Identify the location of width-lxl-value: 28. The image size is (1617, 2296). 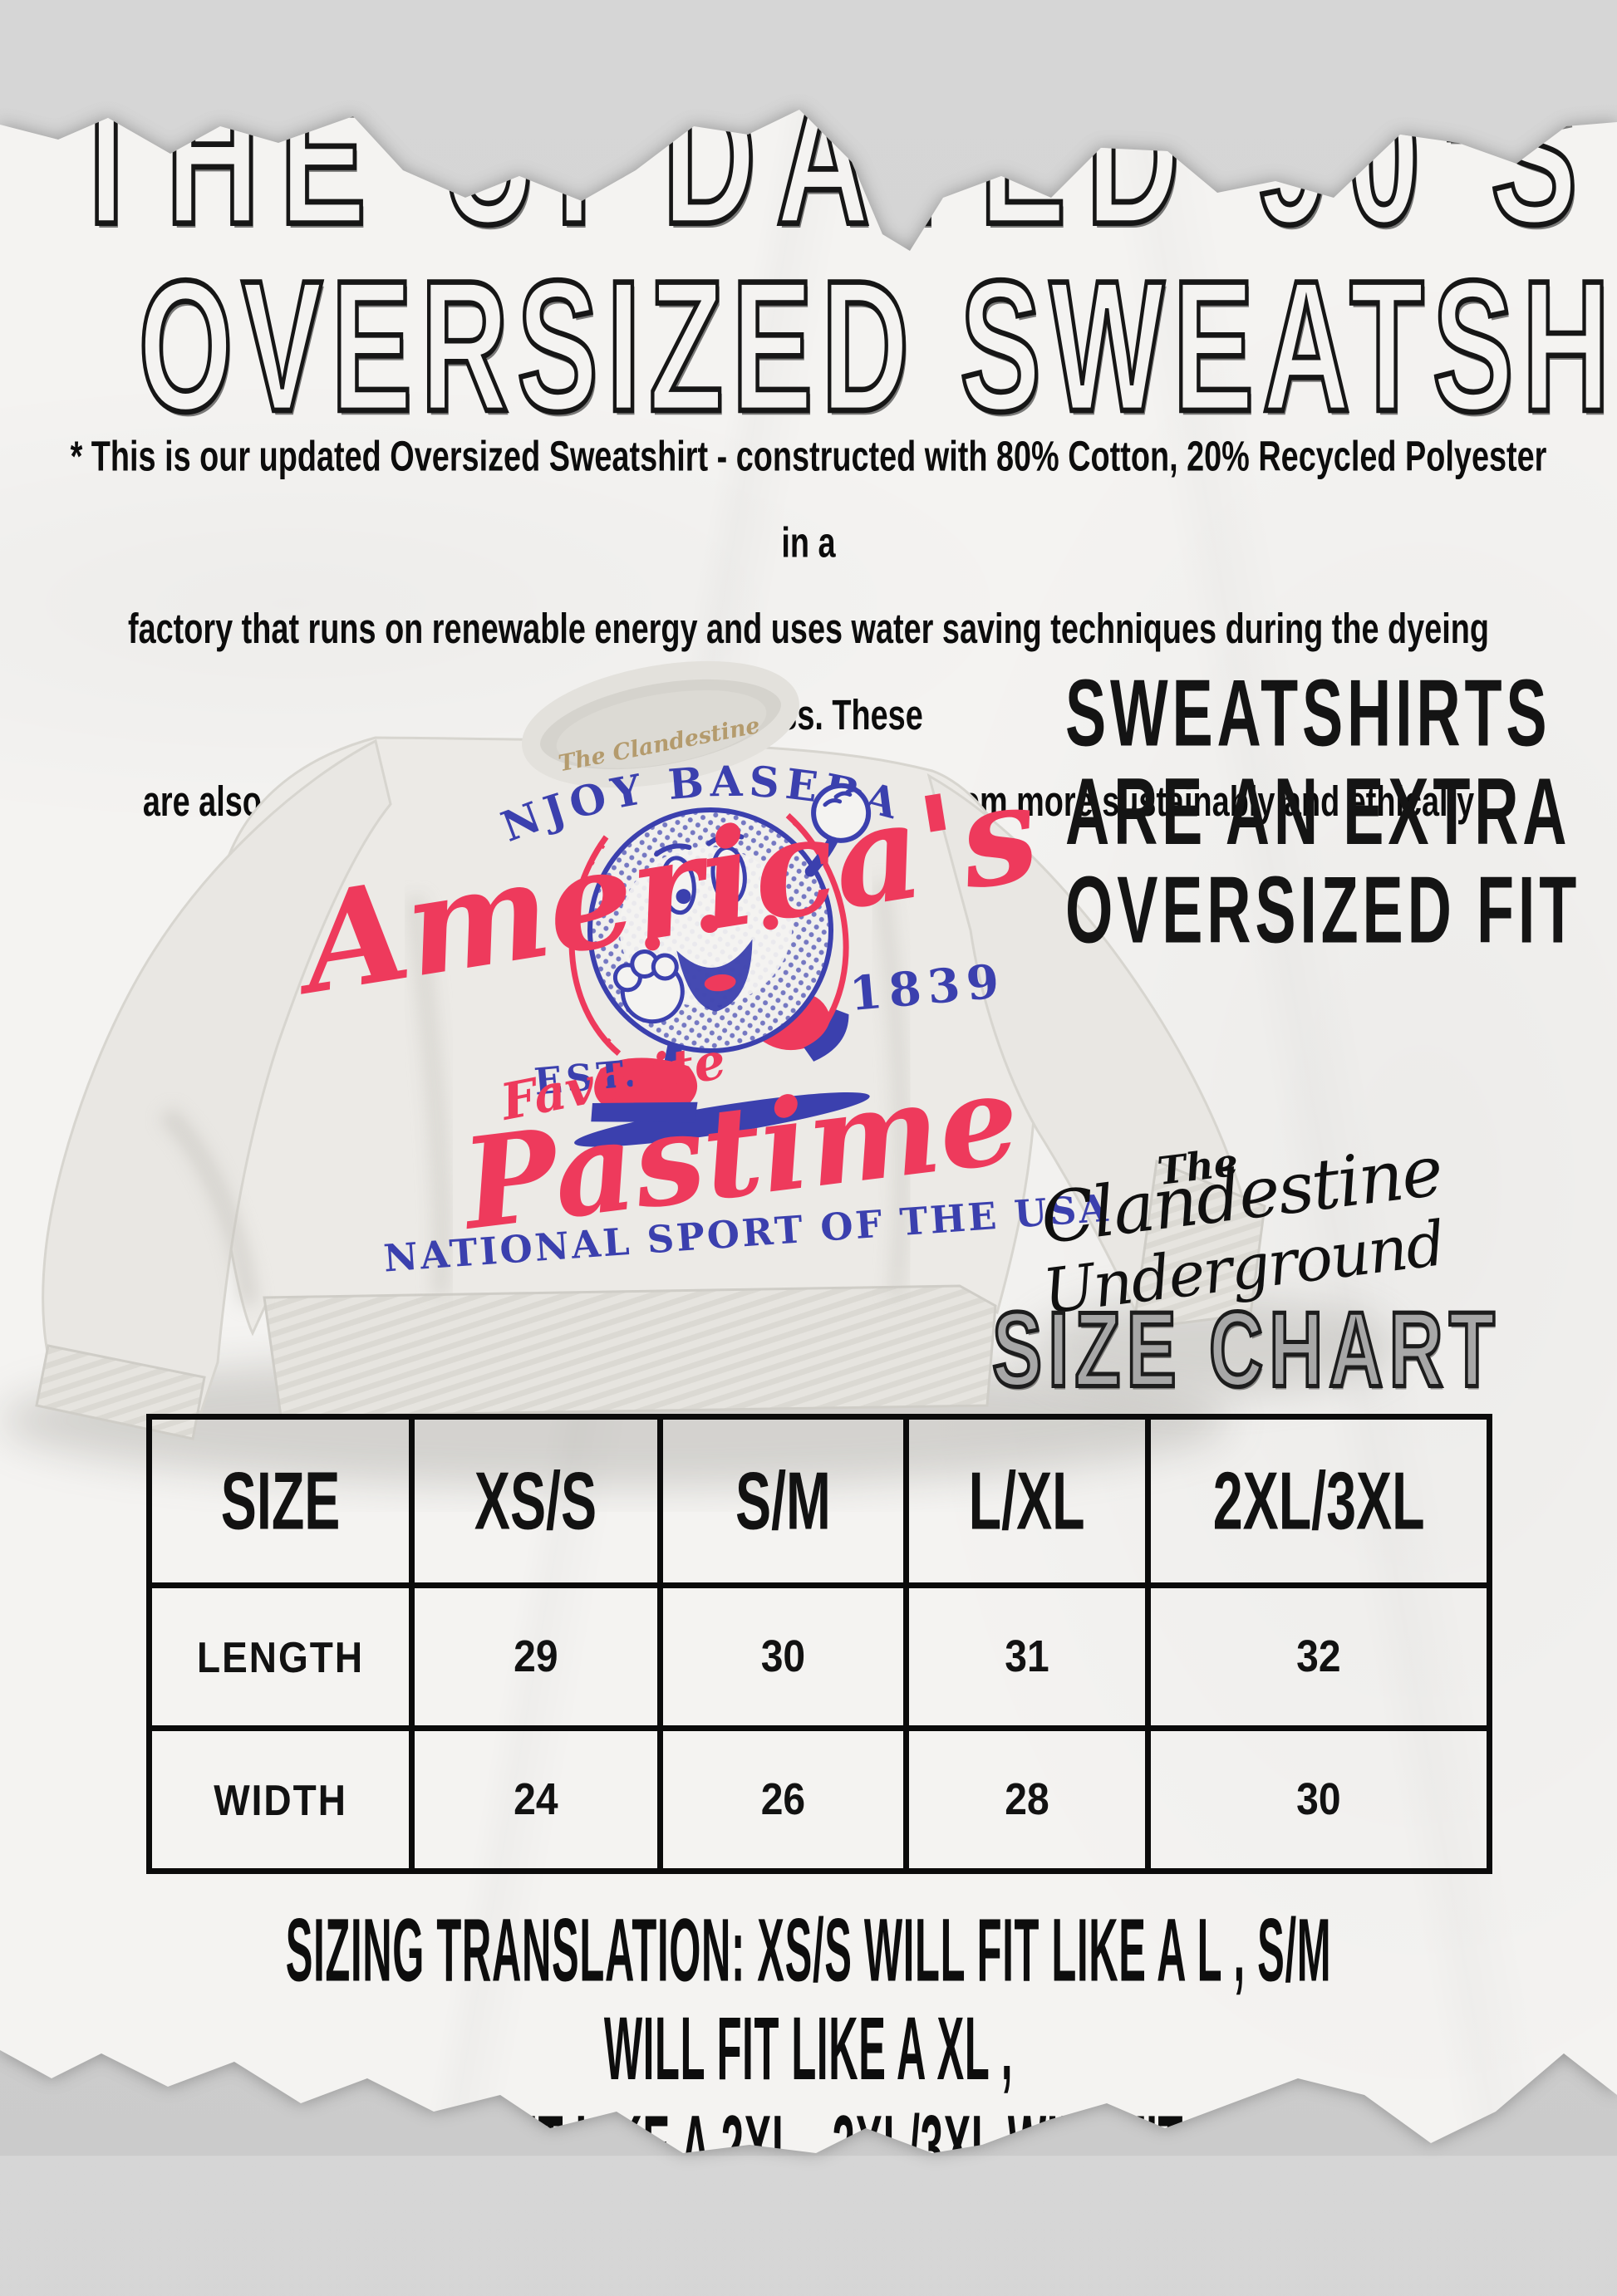
(1027, 1800).